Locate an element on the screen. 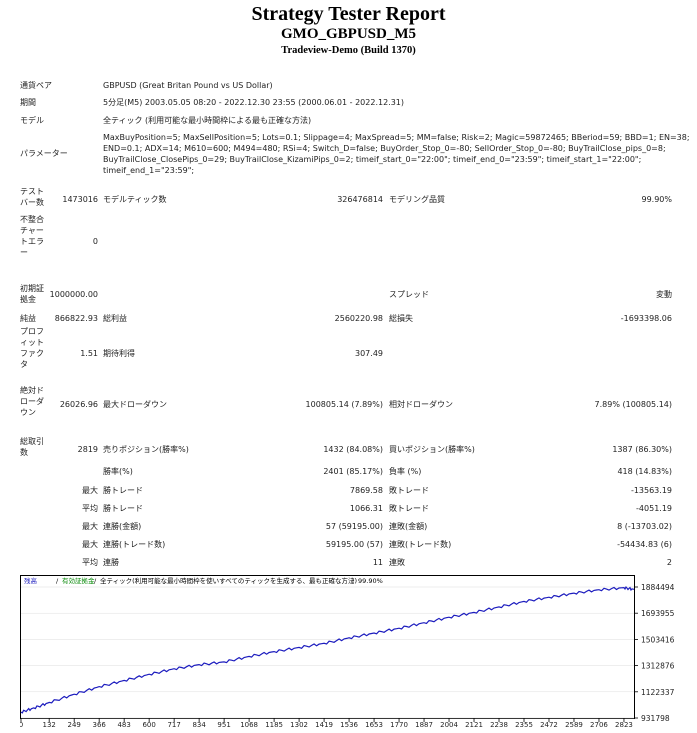 The image size is (697, 733). quality-label: モデリング品質 is located at coordinates (417, 199).